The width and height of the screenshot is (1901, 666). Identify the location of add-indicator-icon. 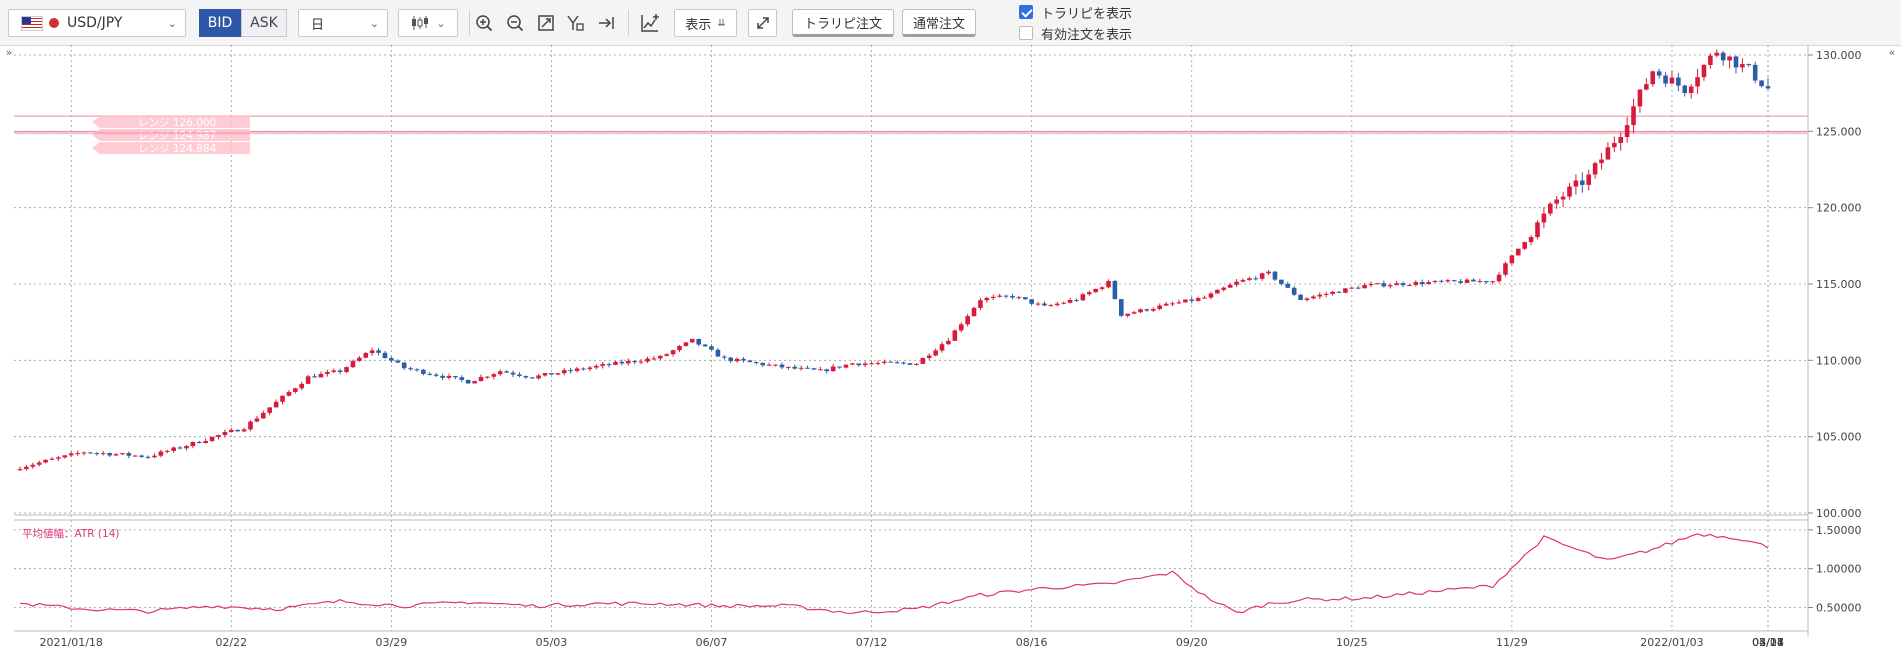
(650, 23).